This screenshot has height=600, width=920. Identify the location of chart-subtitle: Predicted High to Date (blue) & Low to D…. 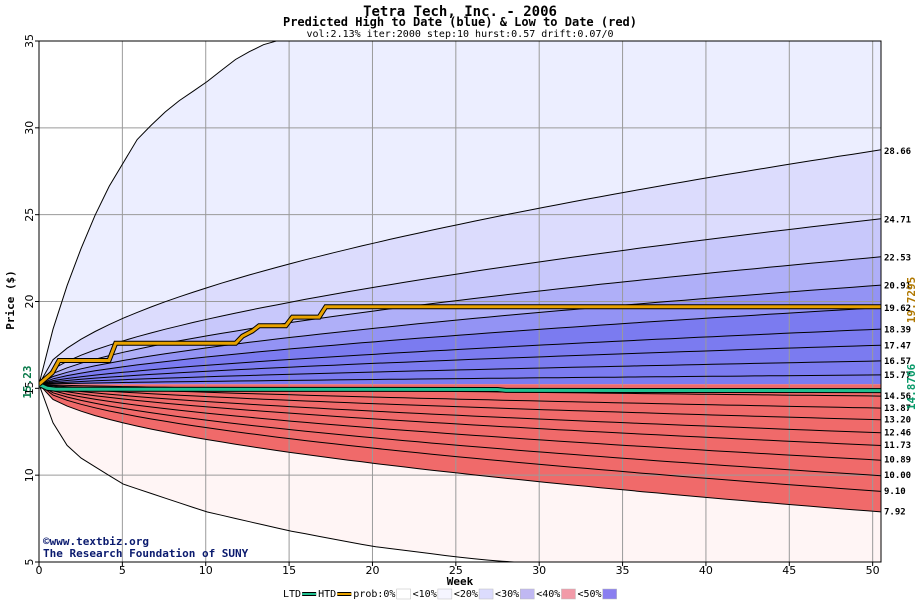
(460, 22).